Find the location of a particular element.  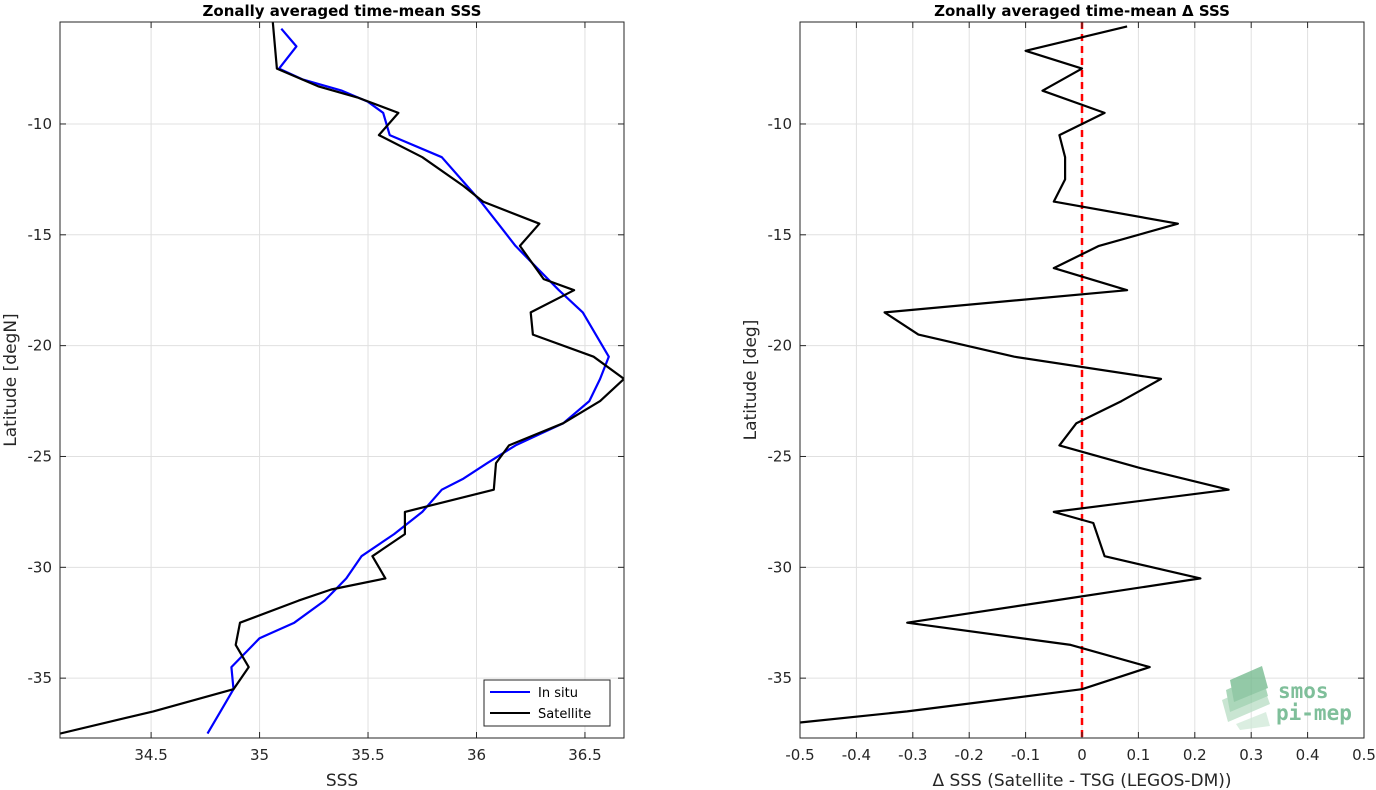

y-axis-label: Latitude [deg] is located at coordinates (751, 380).